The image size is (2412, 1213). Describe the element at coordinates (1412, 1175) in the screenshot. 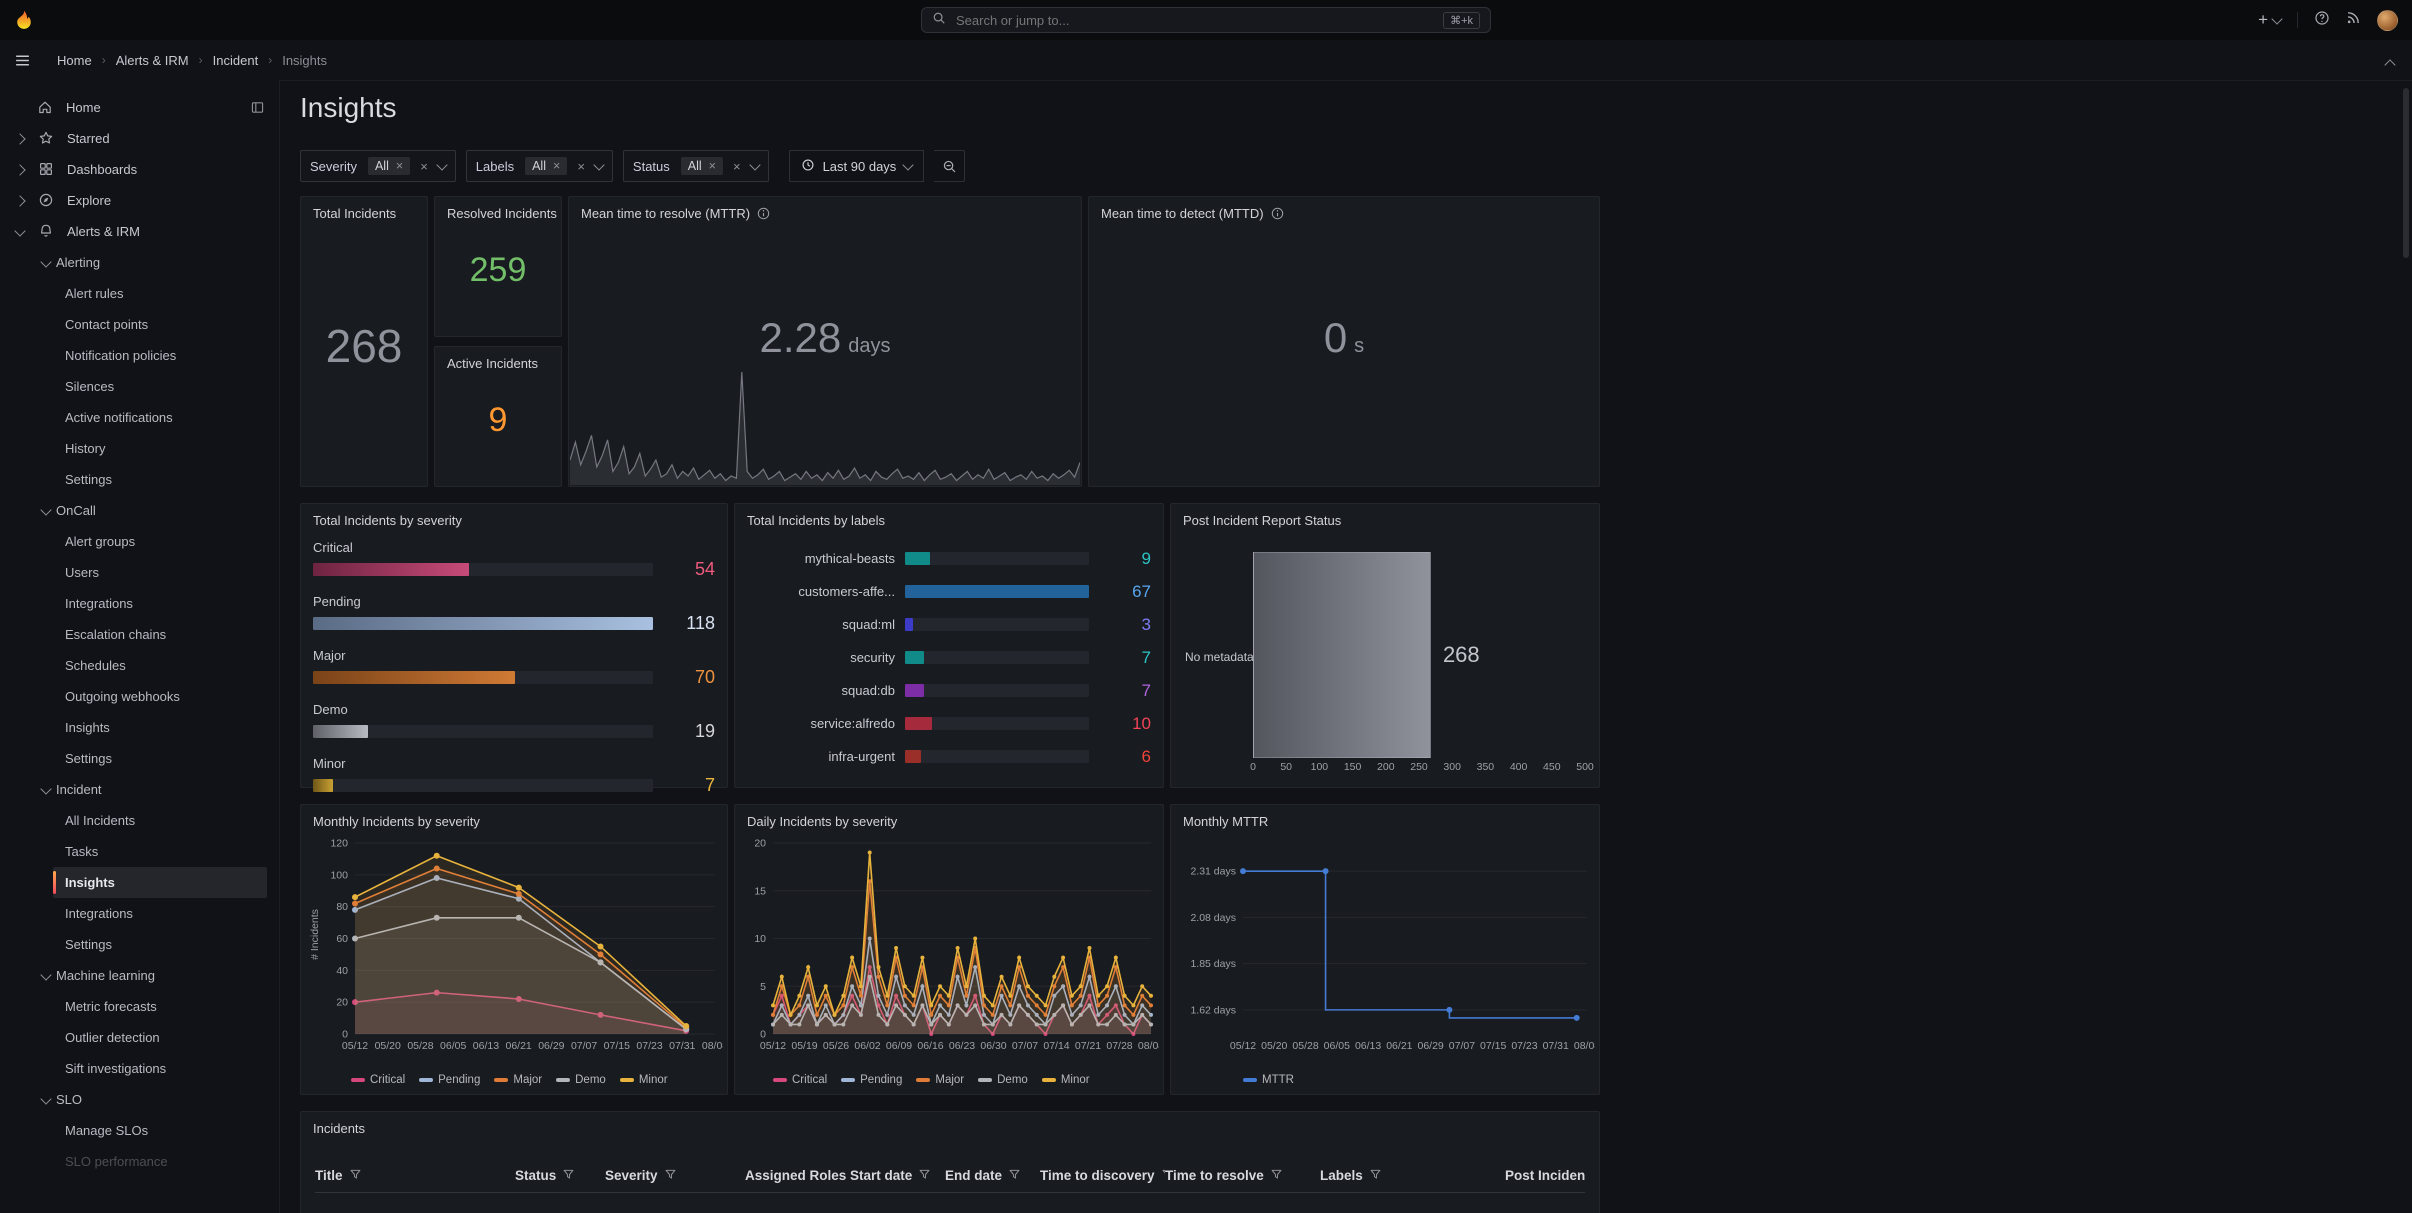

I see `column-header-labels: Labels` at that location.